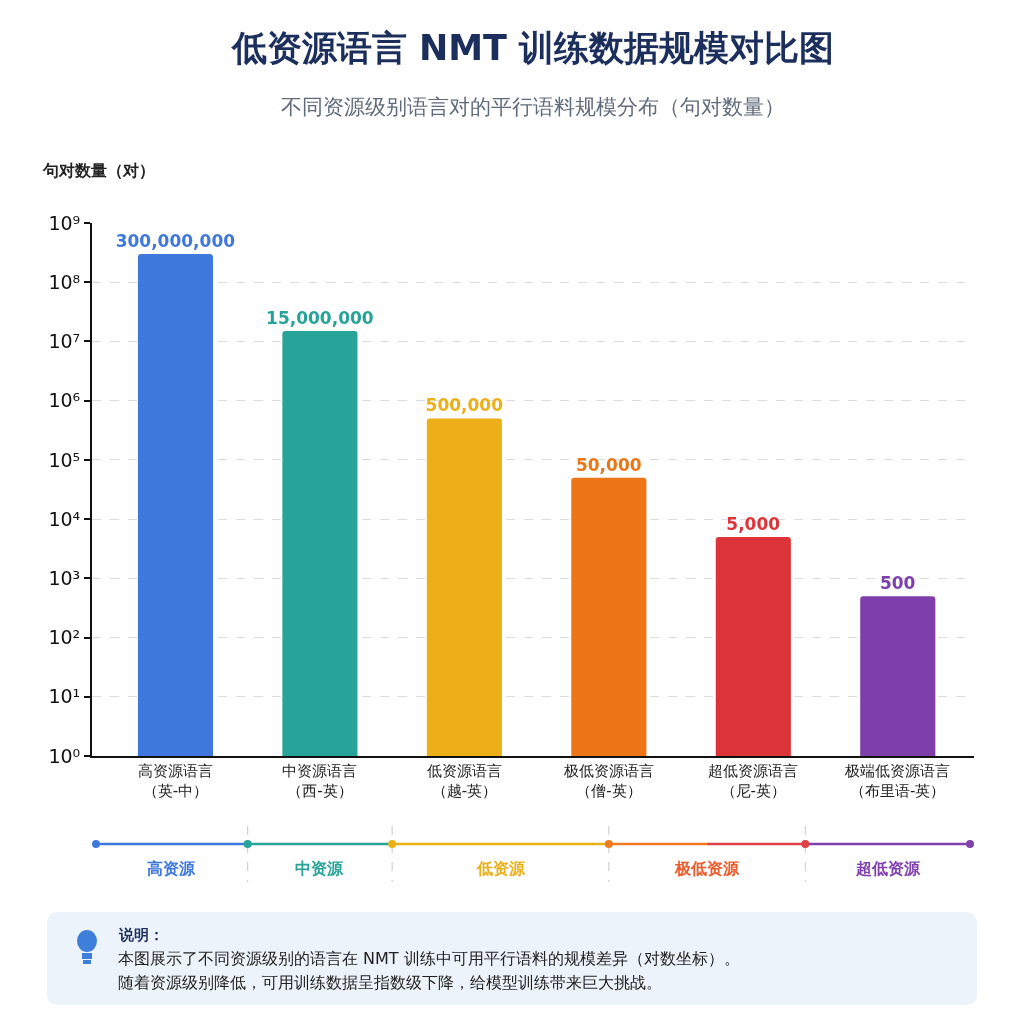  Describe the element at coordinates (141, 935) in the screenshot. I see `text: 说明：` at that location.